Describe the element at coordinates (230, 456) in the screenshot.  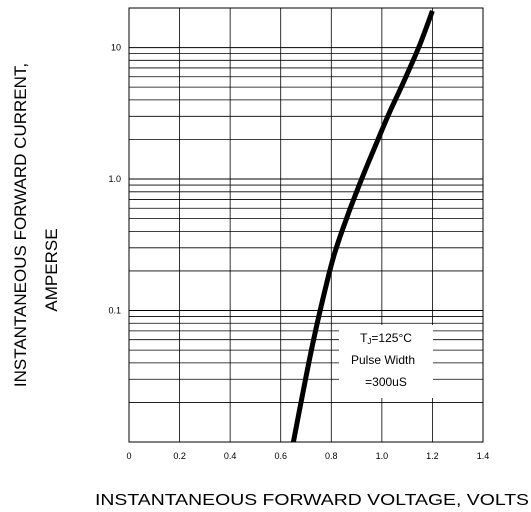
I see `x-tick-label: 0.4` at that location.